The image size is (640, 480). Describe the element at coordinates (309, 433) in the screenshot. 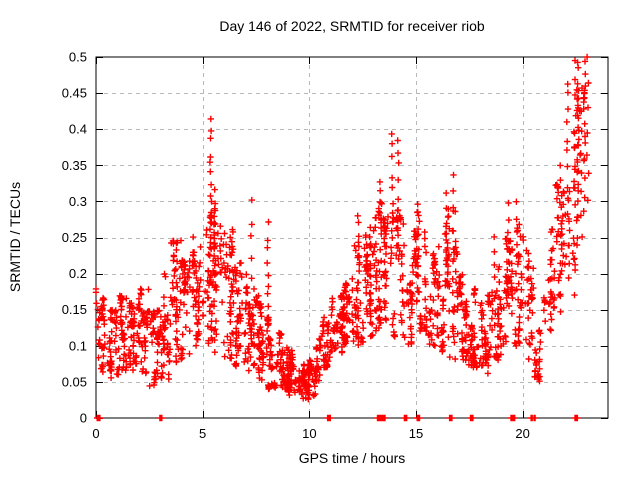

I see `x-tick-label: 10` at that location.